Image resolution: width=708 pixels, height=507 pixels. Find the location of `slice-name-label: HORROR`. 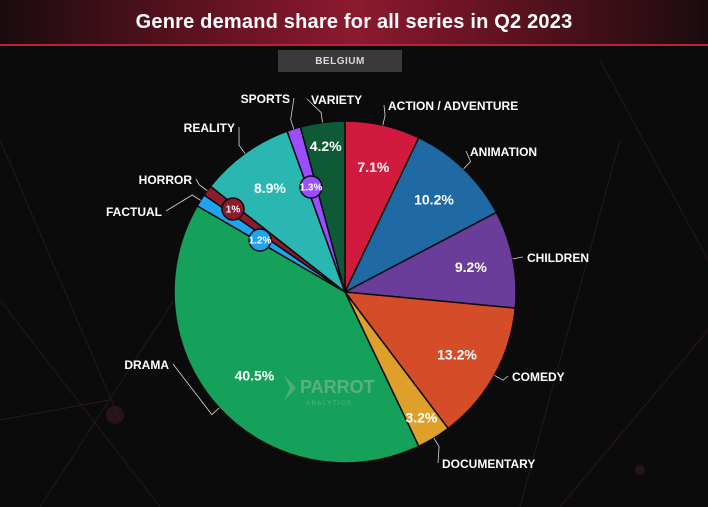

slice-name-label: HORROR is located at coordinates (166, 180).